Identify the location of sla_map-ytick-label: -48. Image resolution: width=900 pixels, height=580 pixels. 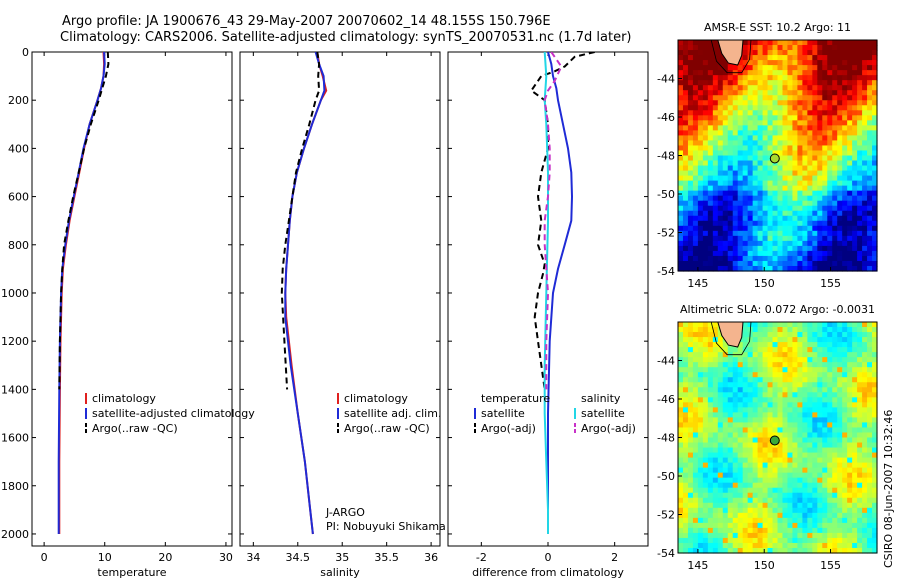
(666, 438).